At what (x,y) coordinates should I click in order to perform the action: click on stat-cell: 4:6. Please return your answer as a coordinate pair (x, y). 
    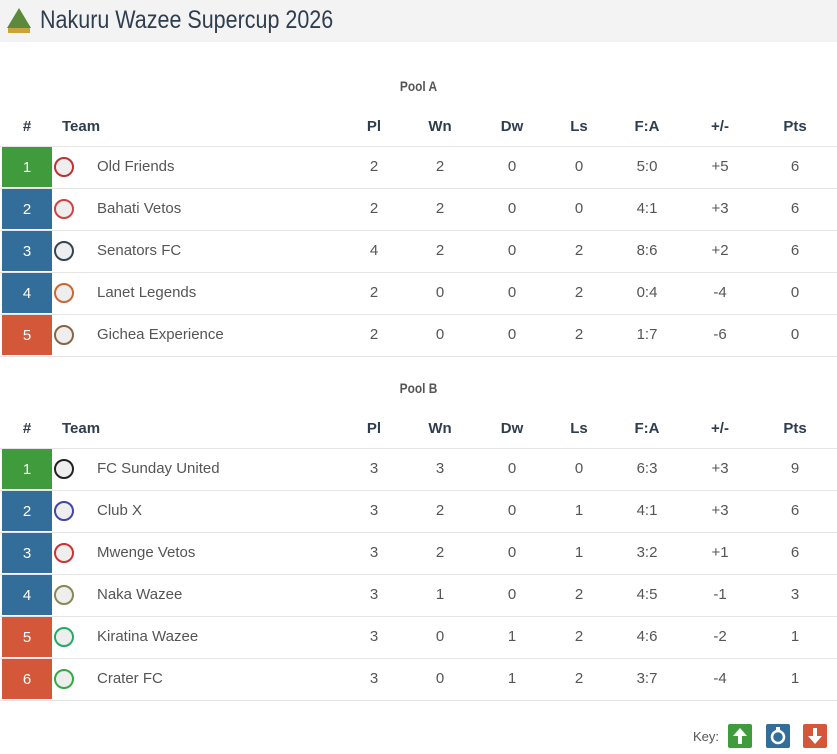
    Looking at the image, I should click on (647, 636).